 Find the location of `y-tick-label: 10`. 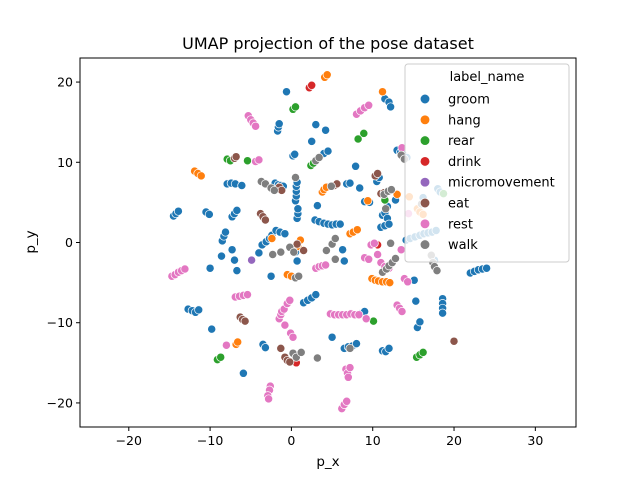

y-tick-label: 10 is located at coordinates (65, 162).